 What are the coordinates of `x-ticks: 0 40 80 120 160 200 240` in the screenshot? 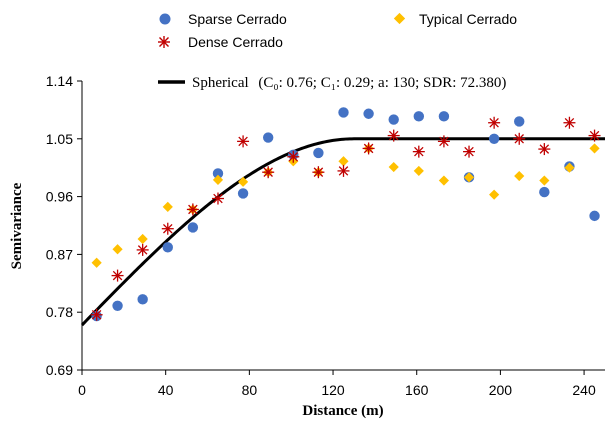 It's located at (337, 384).